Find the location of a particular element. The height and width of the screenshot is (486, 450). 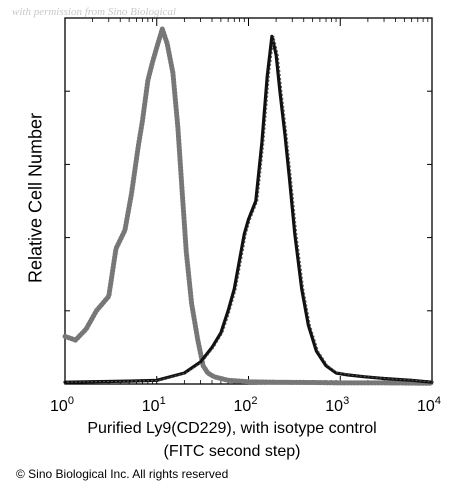

x-tick-label-0: 10⁰ is located at coordinates (62, 405).